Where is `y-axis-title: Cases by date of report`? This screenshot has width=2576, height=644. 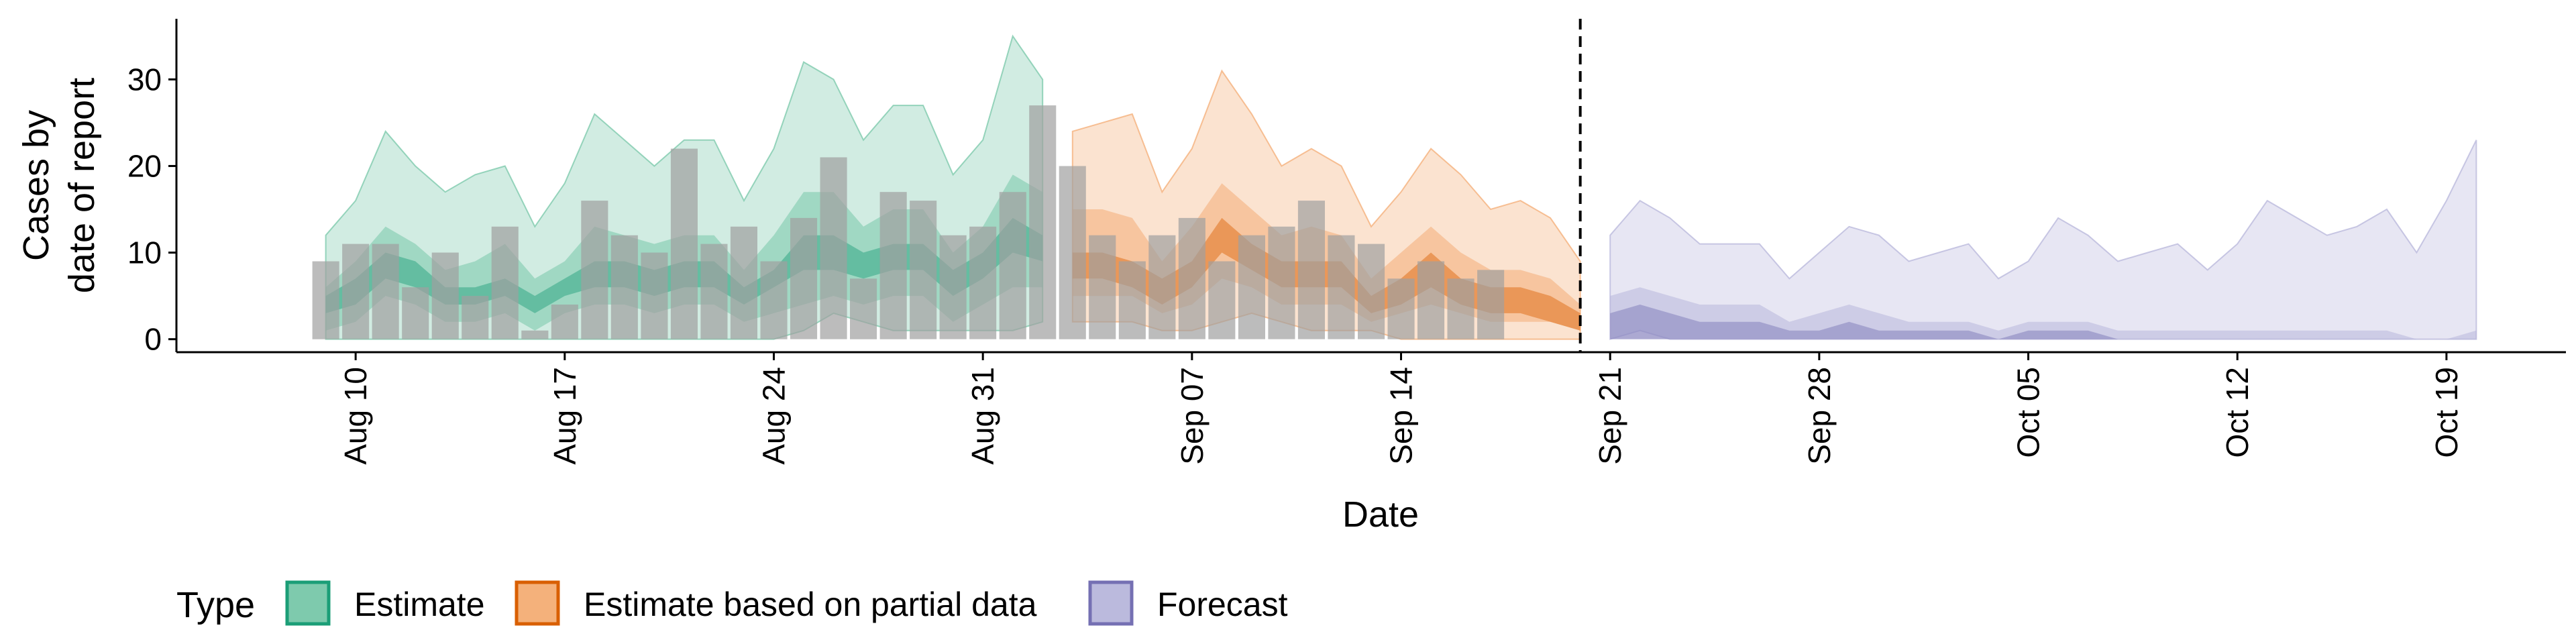
y-axis-title: Cases by date of report is located at coordinates (59, 185).